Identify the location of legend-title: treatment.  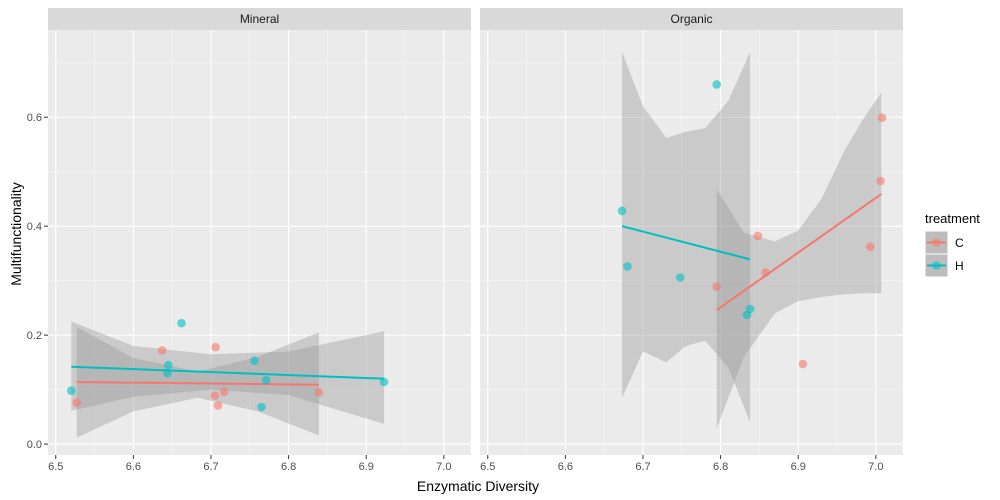
(952, 218).